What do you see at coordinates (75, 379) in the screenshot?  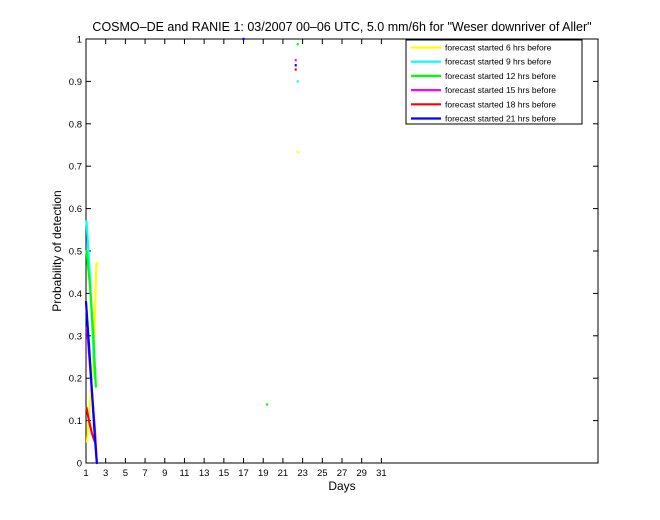 I see `y-tick-label: 0.2` at bounding box center [75, 379].